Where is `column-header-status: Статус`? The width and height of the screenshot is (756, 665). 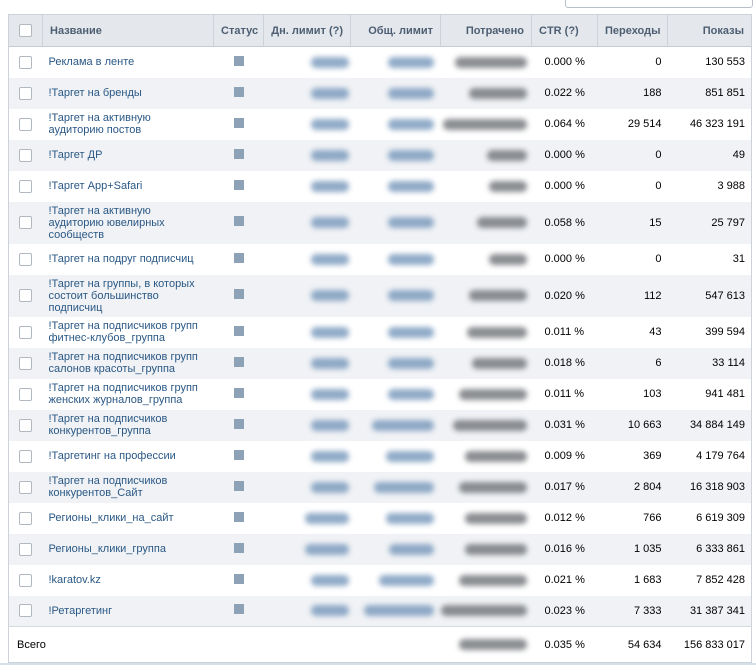 column-header-status: Статус is located at coordinates (238, 30).